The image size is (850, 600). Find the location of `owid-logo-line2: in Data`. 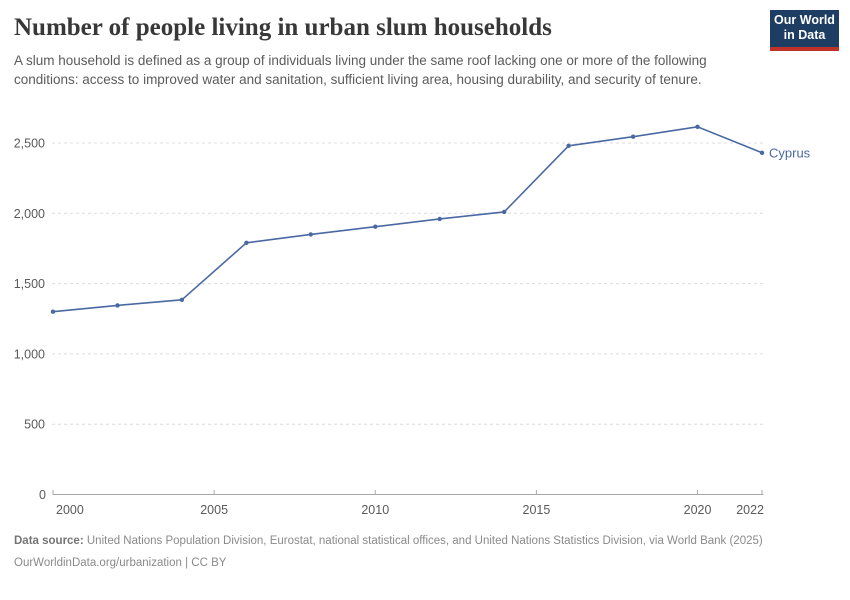

owid-logo-line2: in Data is located at coordinates (804, 35).